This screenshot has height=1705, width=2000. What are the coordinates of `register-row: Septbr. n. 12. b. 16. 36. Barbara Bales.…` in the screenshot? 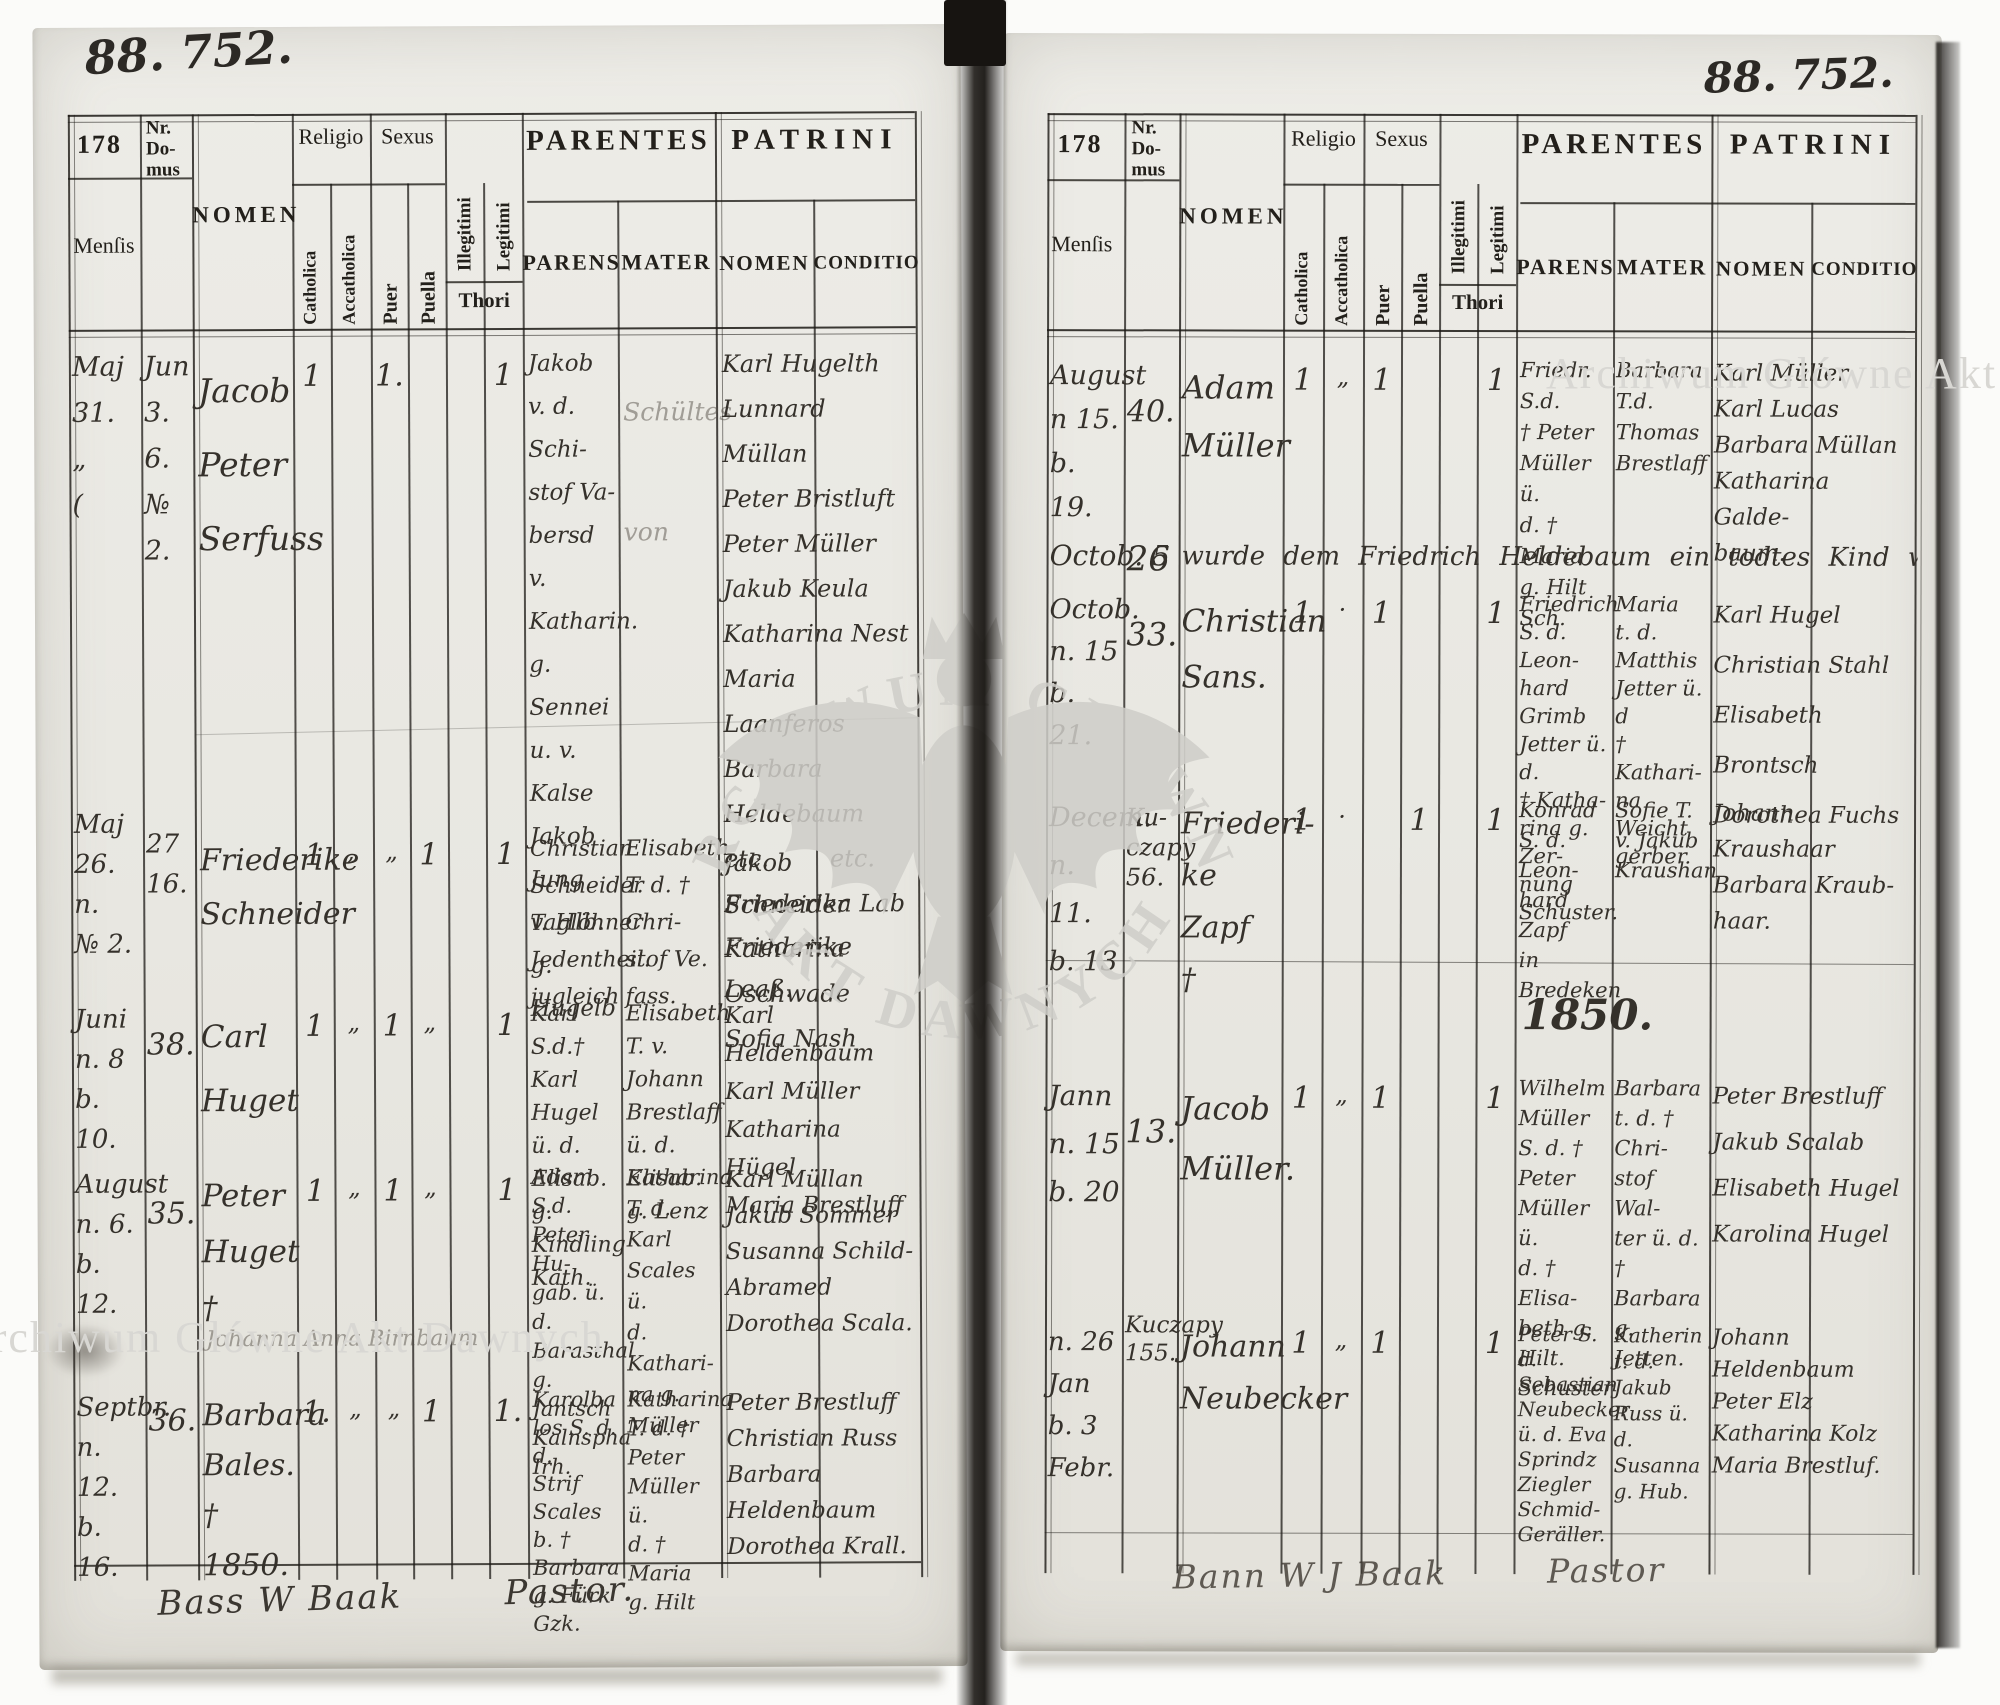 It's located at (502, 1510).